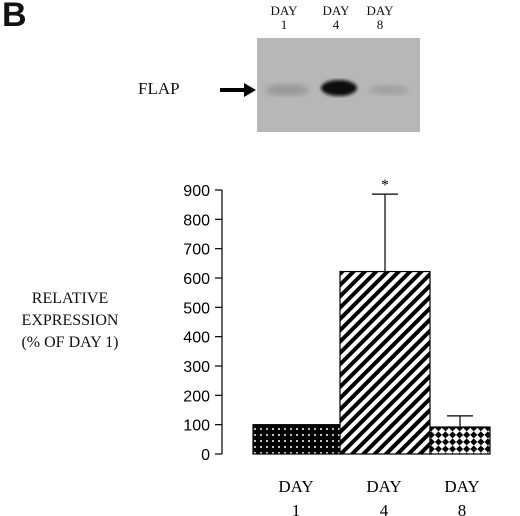 The image size is (520, 516). Describe the element at coordinates (196, 279) in the screenshot. I see `y-tick-label: 600` at that location.